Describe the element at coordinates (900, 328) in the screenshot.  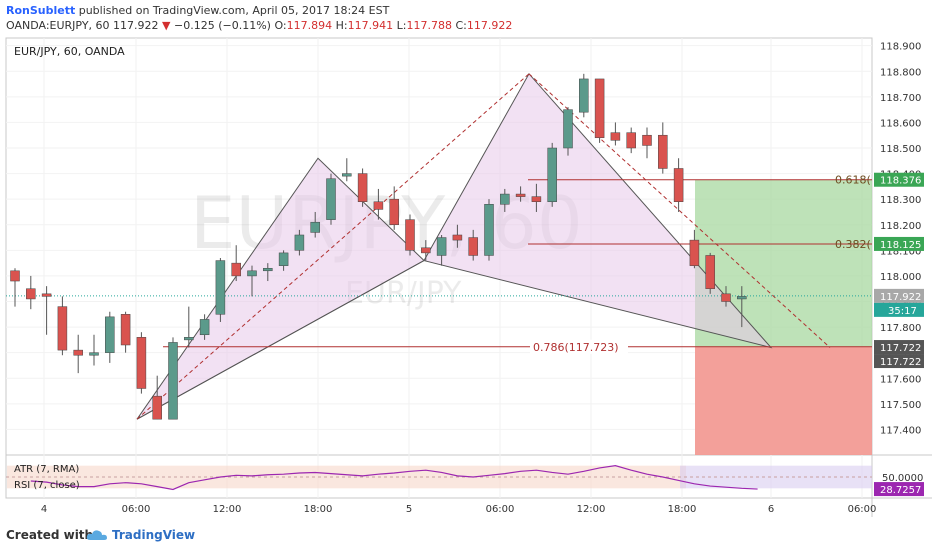
I see `y-tick-label: 117.800` at that location.